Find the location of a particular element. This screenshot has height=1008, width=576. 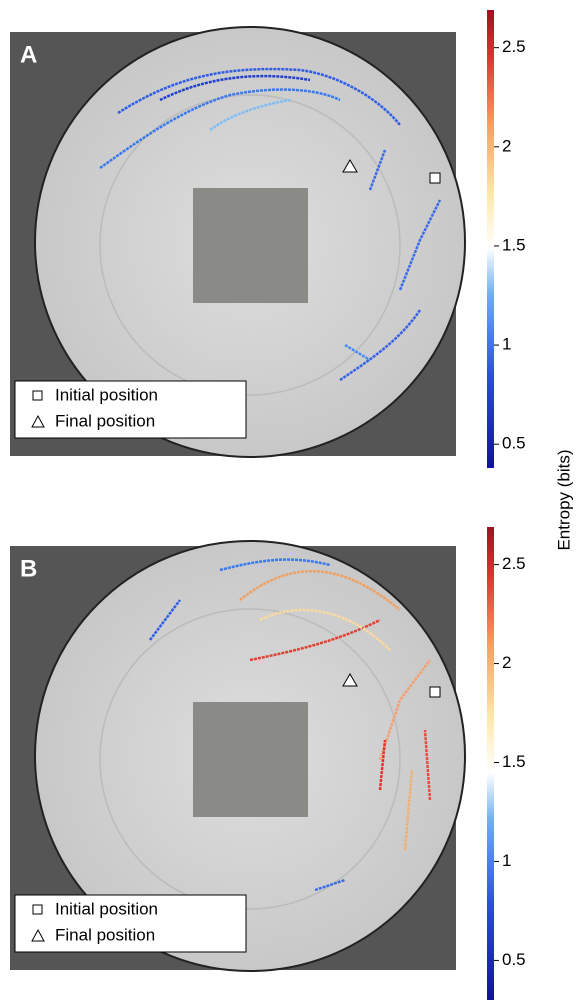

colorbar-label: Entropy (bits) is located at coordinates (563, 499).